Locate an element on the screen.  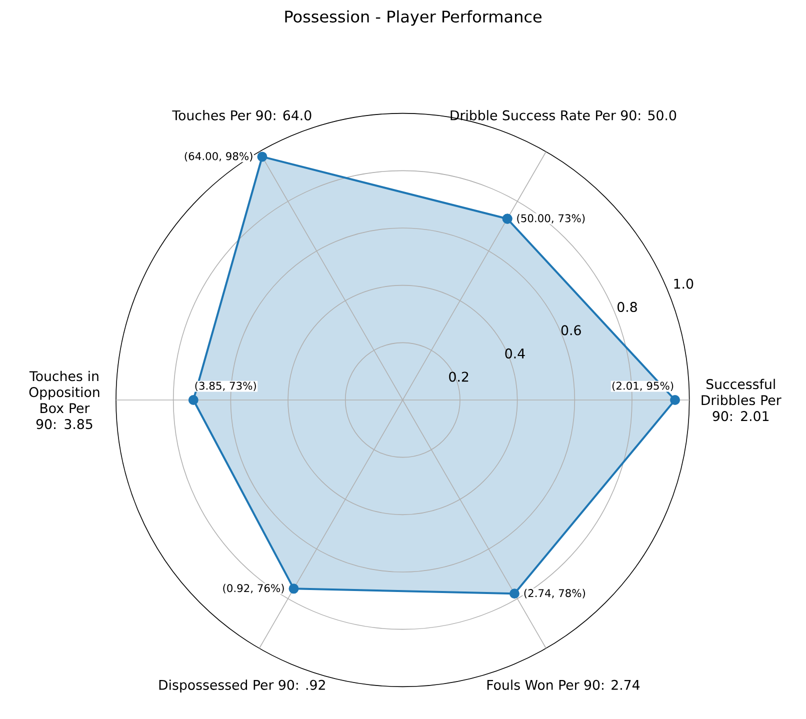
spoke-label: Dribble Success Rate Per 90: 50.0 is located at coordinates (563, 115).